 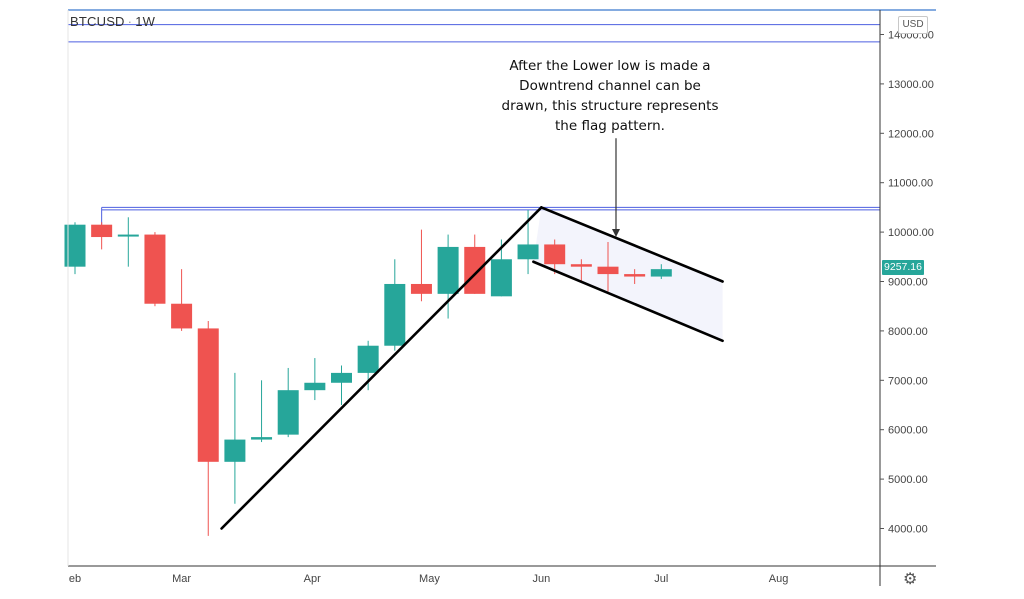 What do you see at coordinates (312, 579) in the screenshot?
I see `x-tick-label: Apr` at bounding box center [312, 579].